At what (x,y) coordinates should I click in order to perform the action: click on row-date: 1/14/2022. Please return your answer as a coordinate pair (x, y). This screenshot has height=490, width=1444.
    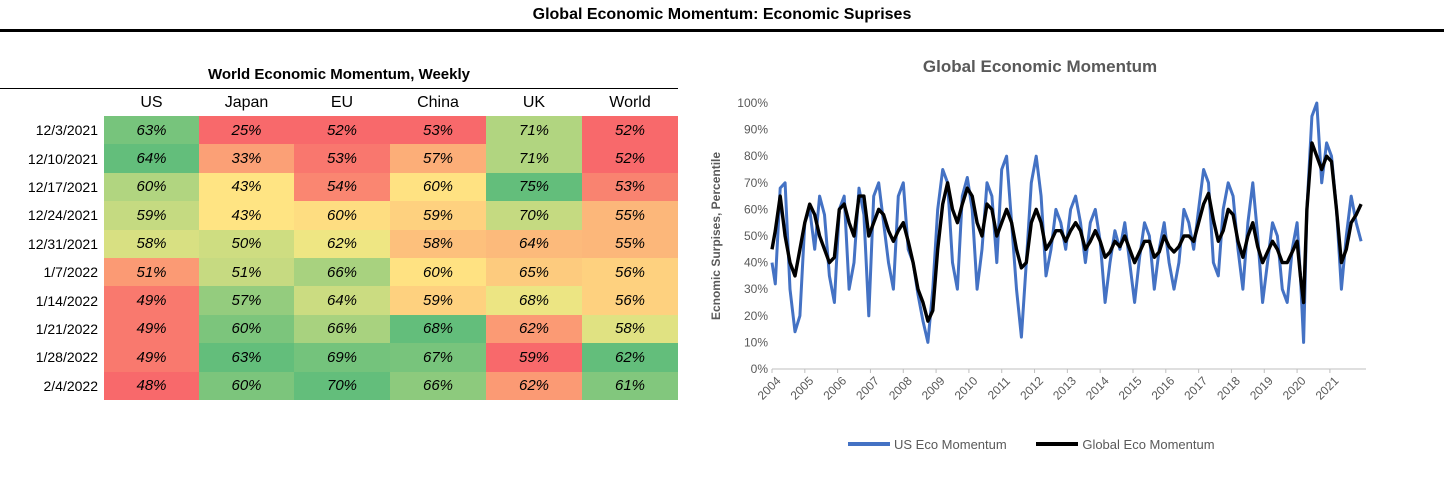
    Looking at the image, I should click on (66, 300).